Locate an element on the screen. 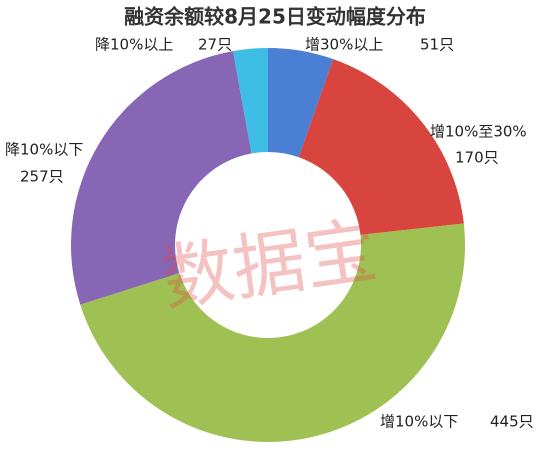 This screenshot has width=550, height=462. value-label: 257只 is located at coordinates (42, 177).